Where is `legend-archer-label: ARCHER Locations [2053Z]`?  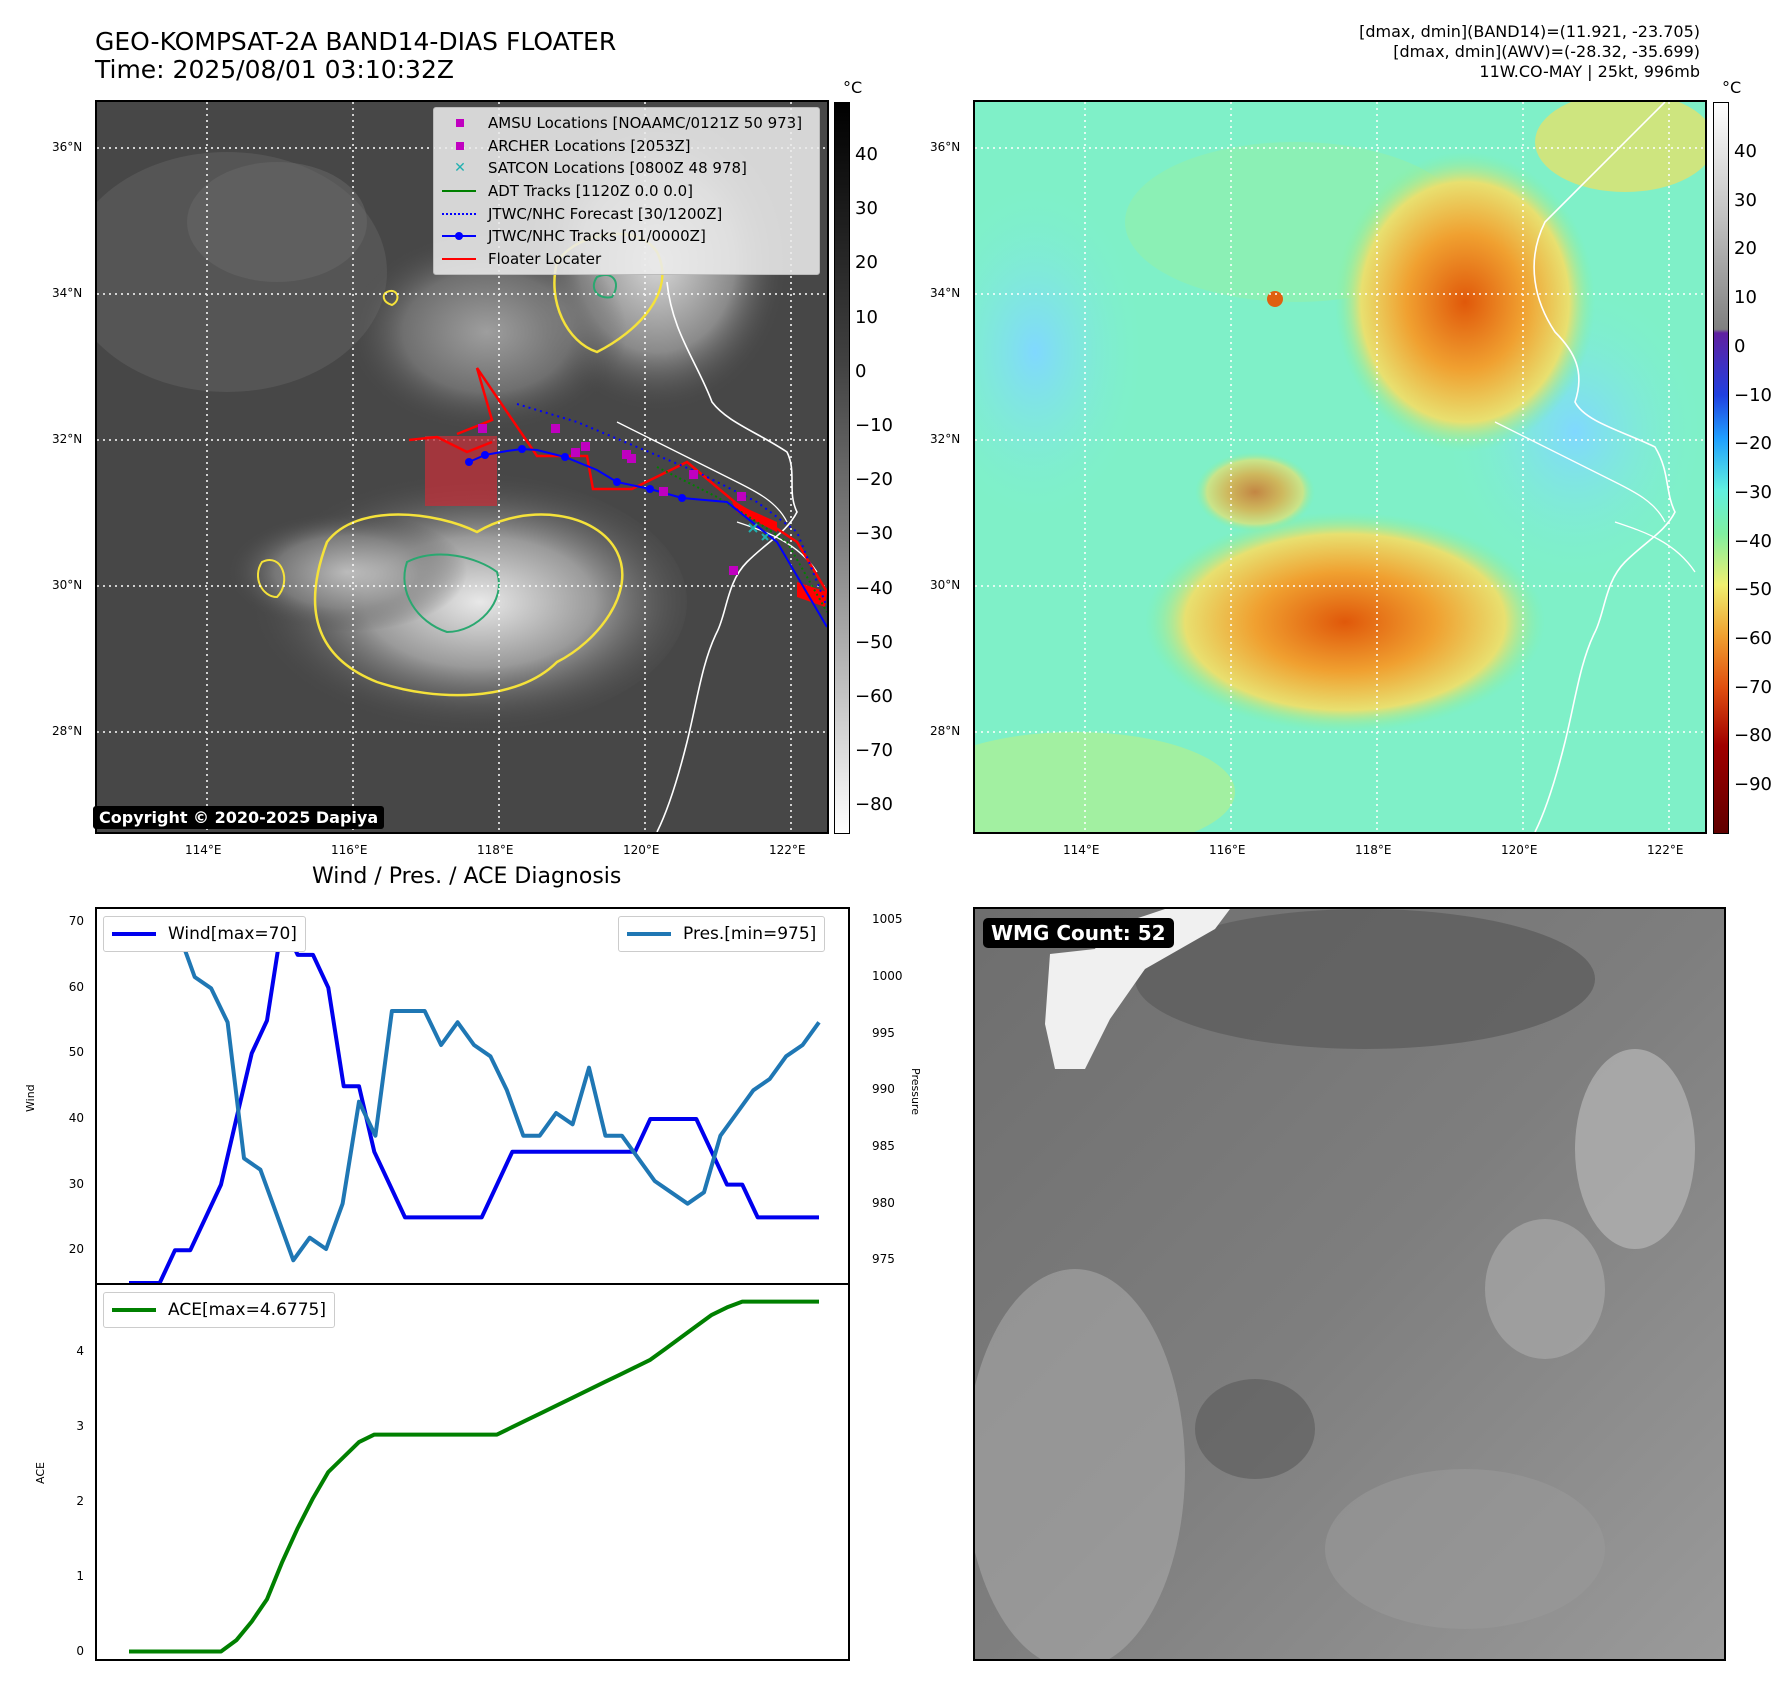 legend-archer-label: ARCHER Locations [2053Z] is located at coordinates (589, 145).